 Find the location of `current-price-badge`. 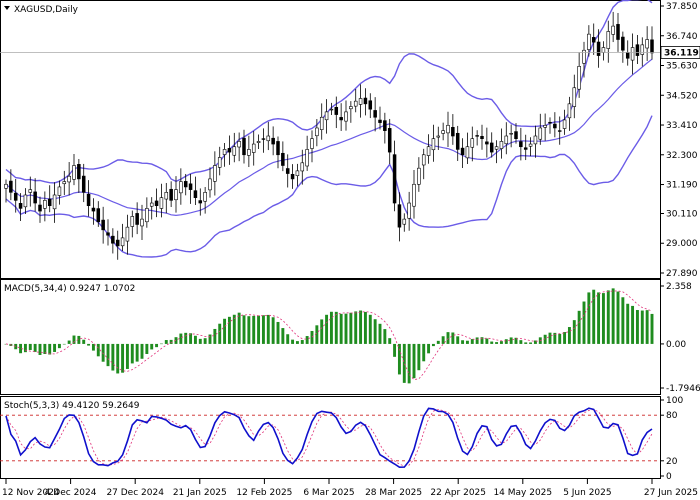

current-price-badge is located at coordinates (680, 52).